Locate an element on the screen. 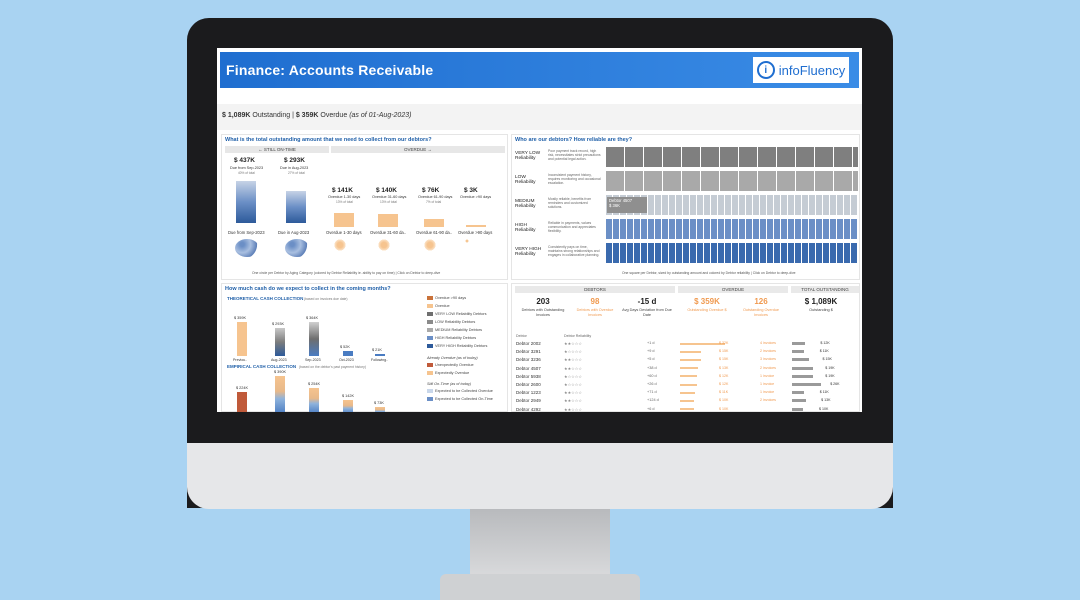  debtor-name: Debtor 3291 is located at coordinates (528, 352).